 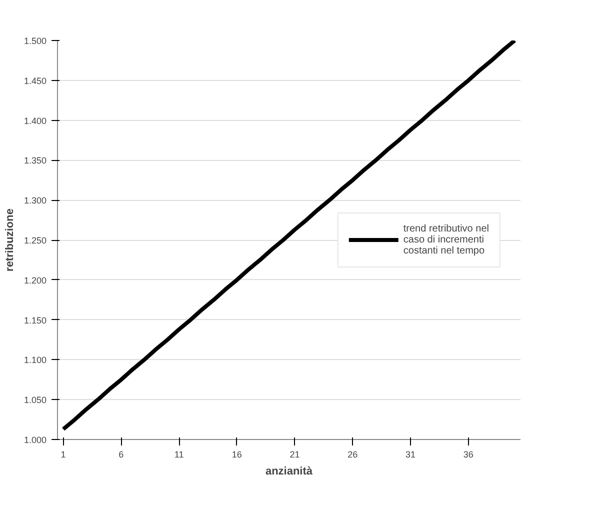 I want to click on x-tick-label: 36, so click(x=468, y=455).